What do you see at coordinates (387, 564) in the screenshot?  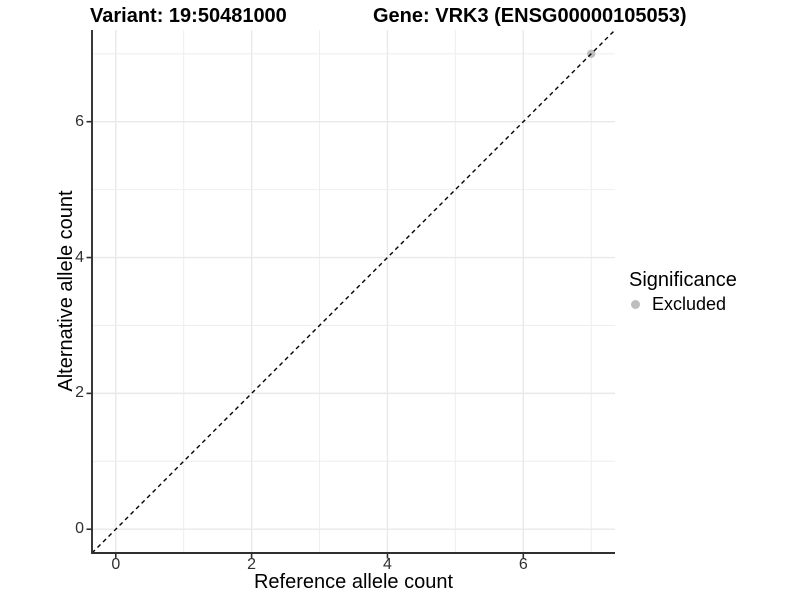 I see `x-tick-label: 4` at bounding box center [387, 564].